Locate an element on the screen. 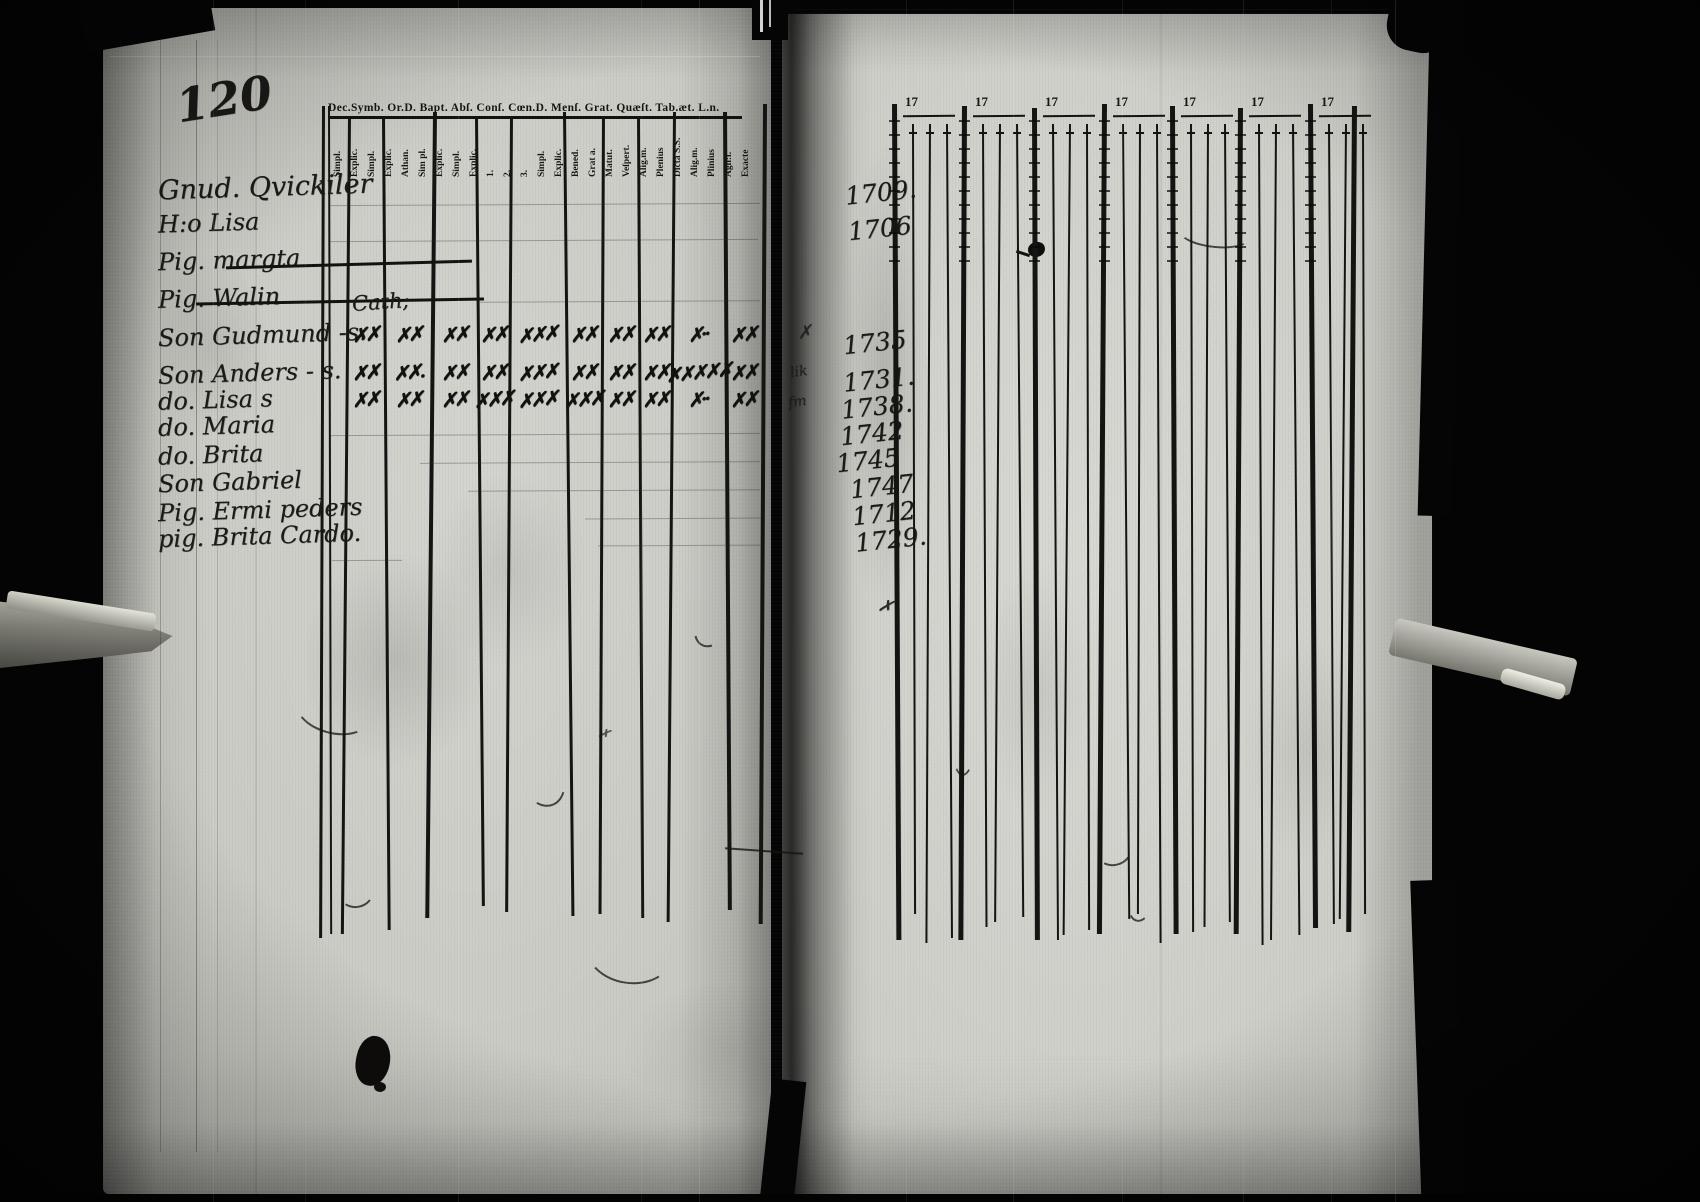  header-sub-label: Bened. is located at coordinates (576, 163).